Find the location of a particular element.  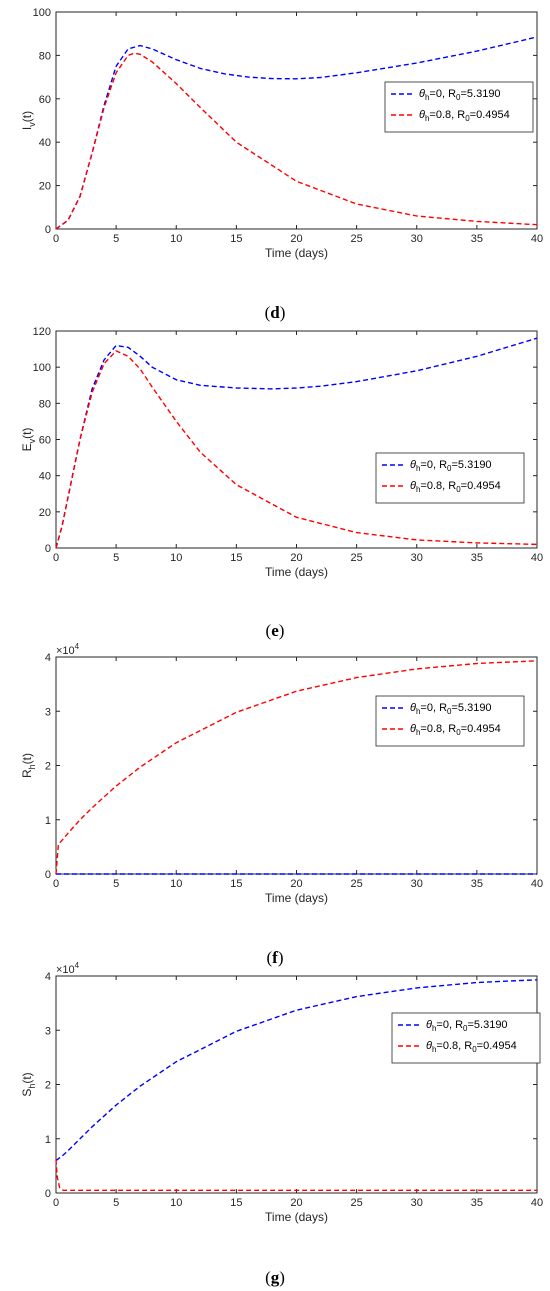

panel-caption: (d) is located at coordinates (275, 312).